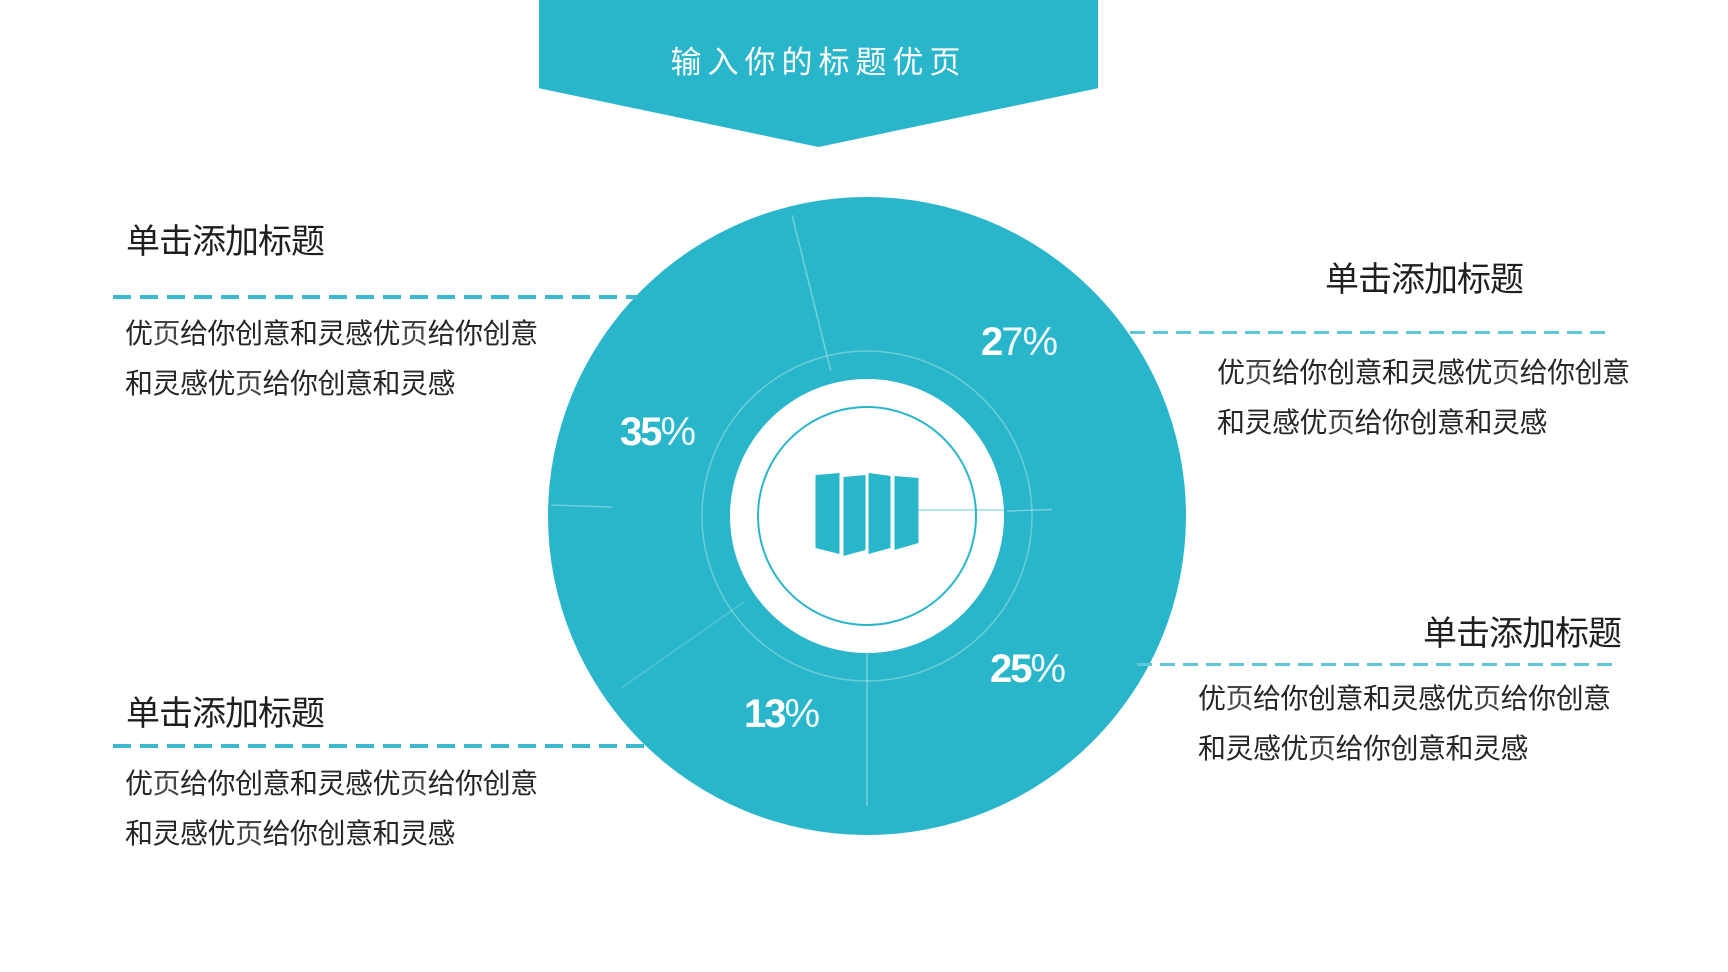 The height and width of the screenshot is (972, 1728). What do you see at coordinates (955, 510) in the screenshot?
I see `divider-hairline-on-disc` at bounding box center [955, 510].